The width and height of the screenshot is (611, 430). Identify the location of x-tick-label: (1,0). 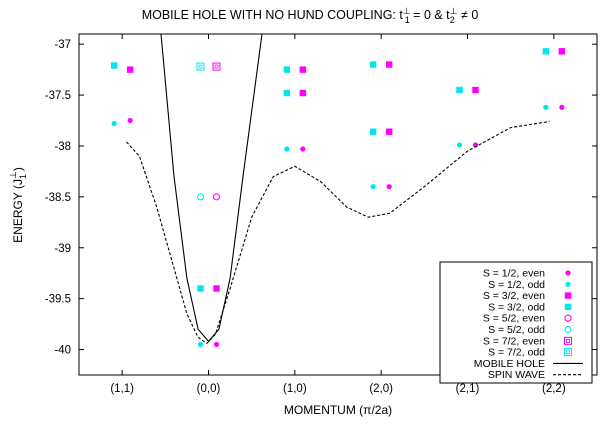
(295, 389).